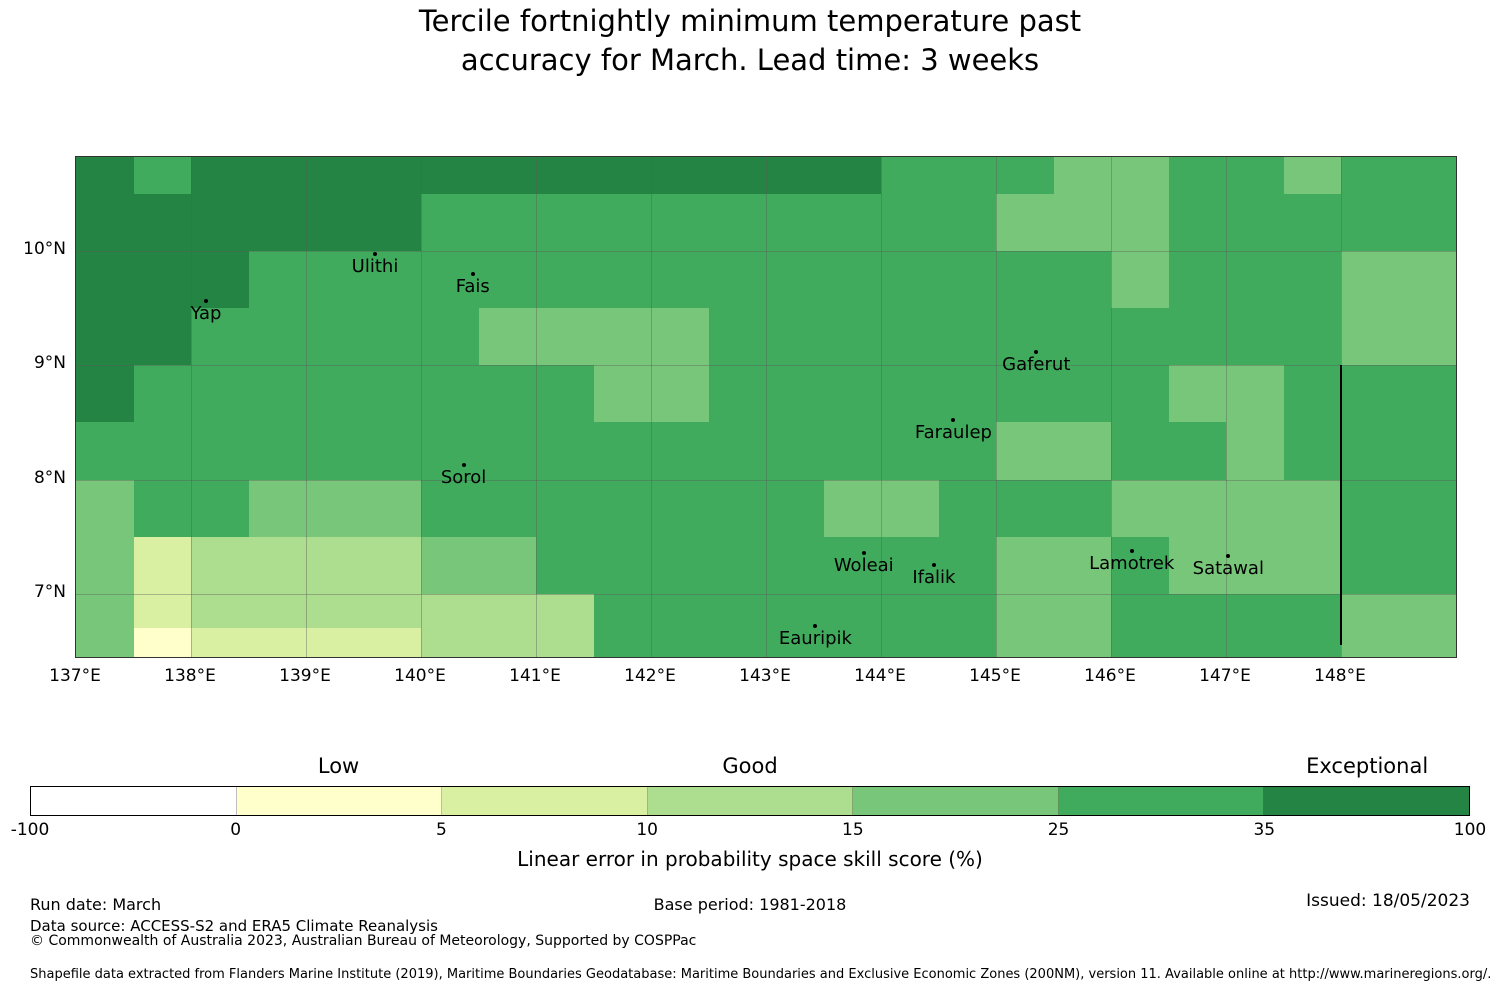  What do you see at coordinates (1367, 766) in the screenshot?
I see `colorbar-category-label: Exceptional` at bounding box center [1367, 766].